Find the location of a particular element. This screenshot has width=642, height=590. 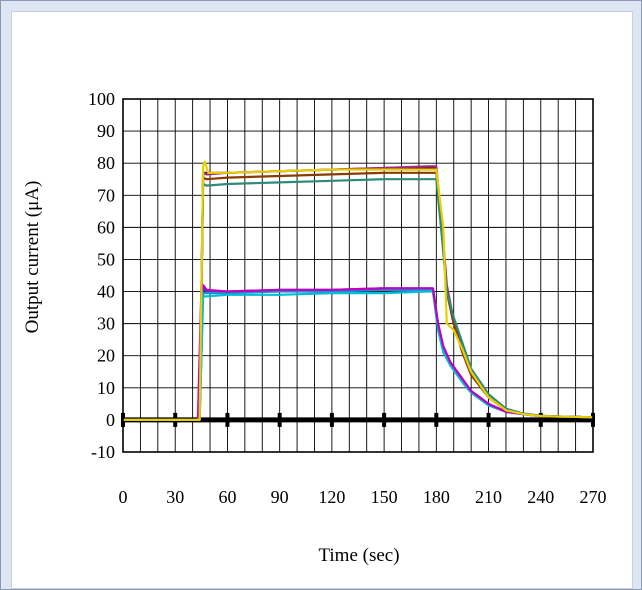

x-tick-label: 120 is located at coordinates (331, 497).